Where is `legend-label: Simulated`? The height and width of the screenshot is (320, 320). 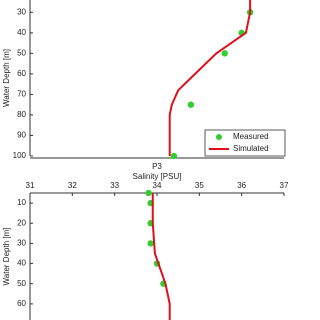
legend-label: Simulated is located at coordinates (251, 148).